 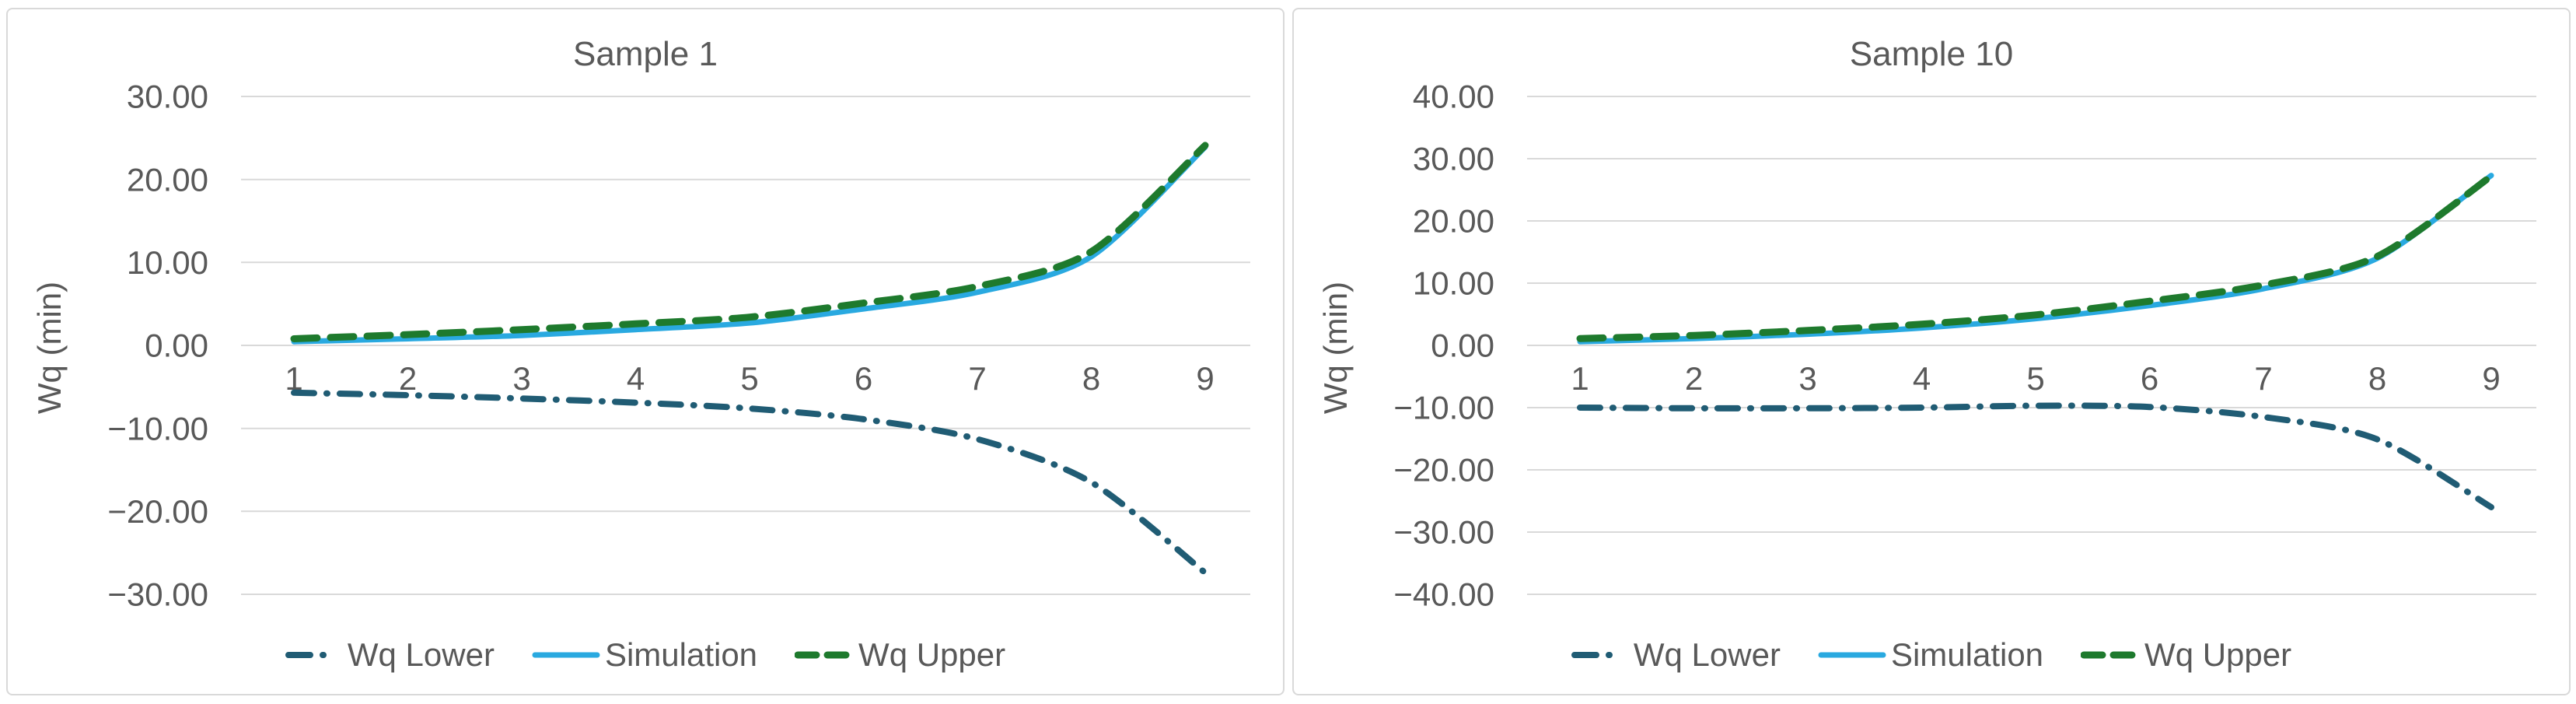 What do you see at coordinates (1453, 97) in the screenshot?
I see `y-tick-label: 40.00` at bounding box center [1453, 97].